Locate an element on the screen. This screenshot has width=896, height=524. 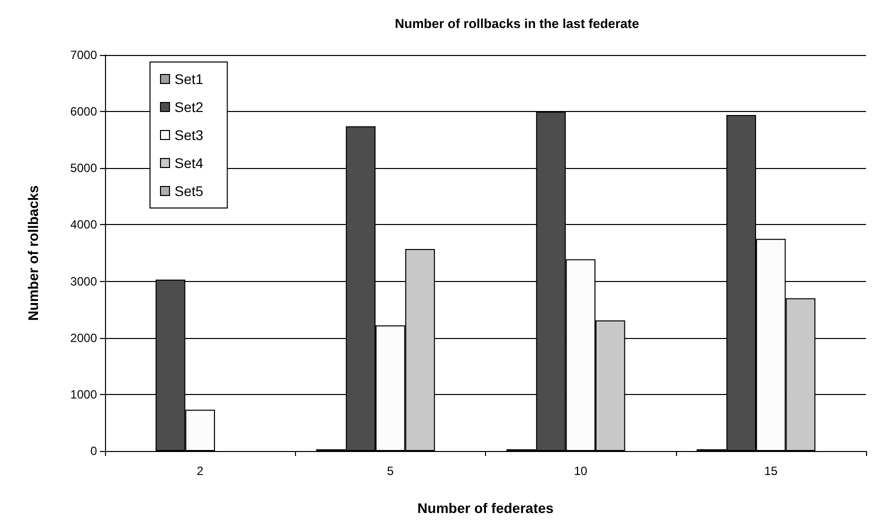
legend-label: Set5 is located at coordinates (189, 191).